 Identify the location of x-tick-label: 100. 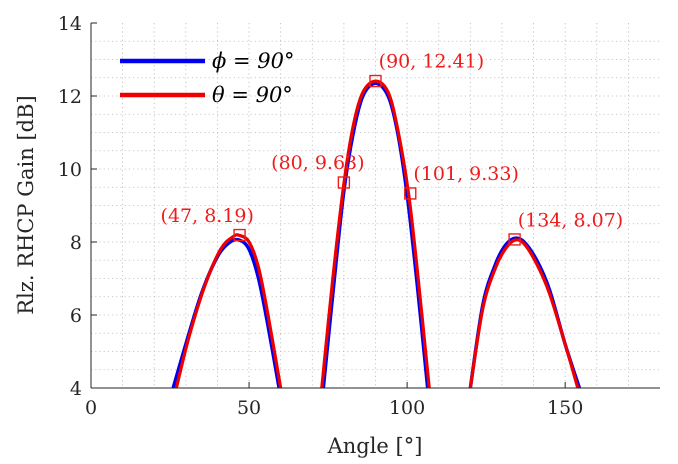
(407, 408).